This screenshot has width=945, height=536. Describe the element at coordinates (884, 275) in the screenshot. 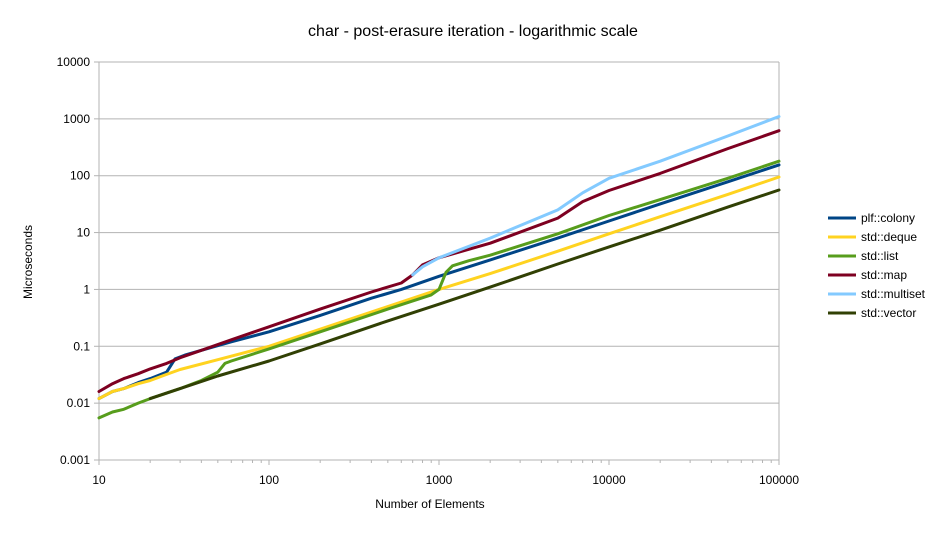

I see `legend-label-std-map: std::map` at that location.